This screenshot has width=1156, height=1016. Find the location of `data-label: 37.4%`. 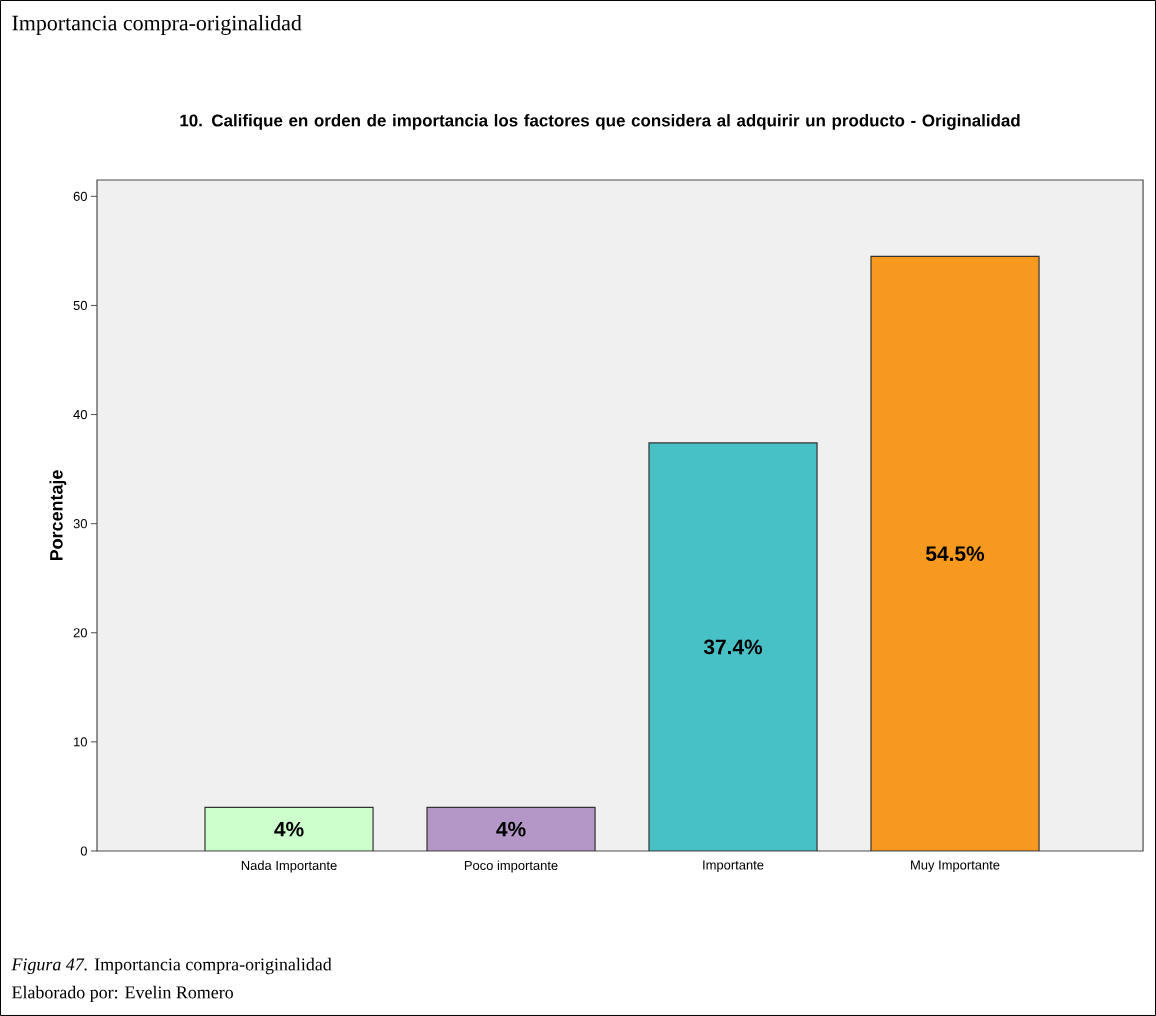

data-label: 37.4% is located at coordinates (733, 647).